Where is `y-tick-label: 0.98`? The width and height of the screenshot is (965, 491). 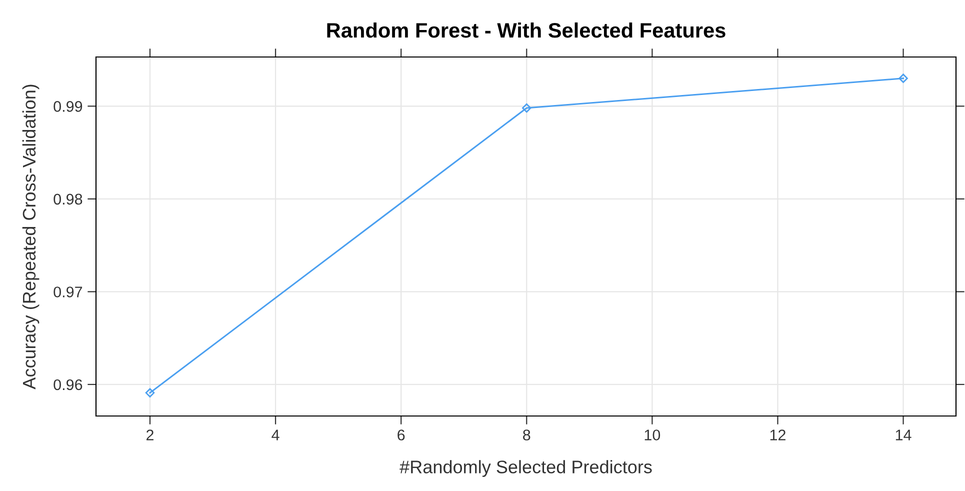 y-tick-label: 0.98 is located at coordinates (68, 199).